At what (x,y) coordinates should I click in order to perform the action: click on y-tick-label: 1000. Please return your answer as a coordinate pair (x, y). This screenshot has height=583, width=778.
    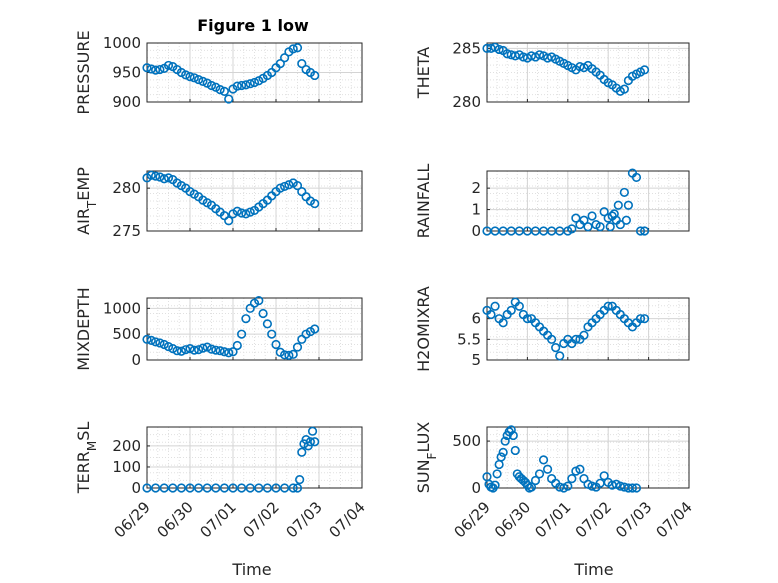
    Looking at the image, I should click on (122, 43).